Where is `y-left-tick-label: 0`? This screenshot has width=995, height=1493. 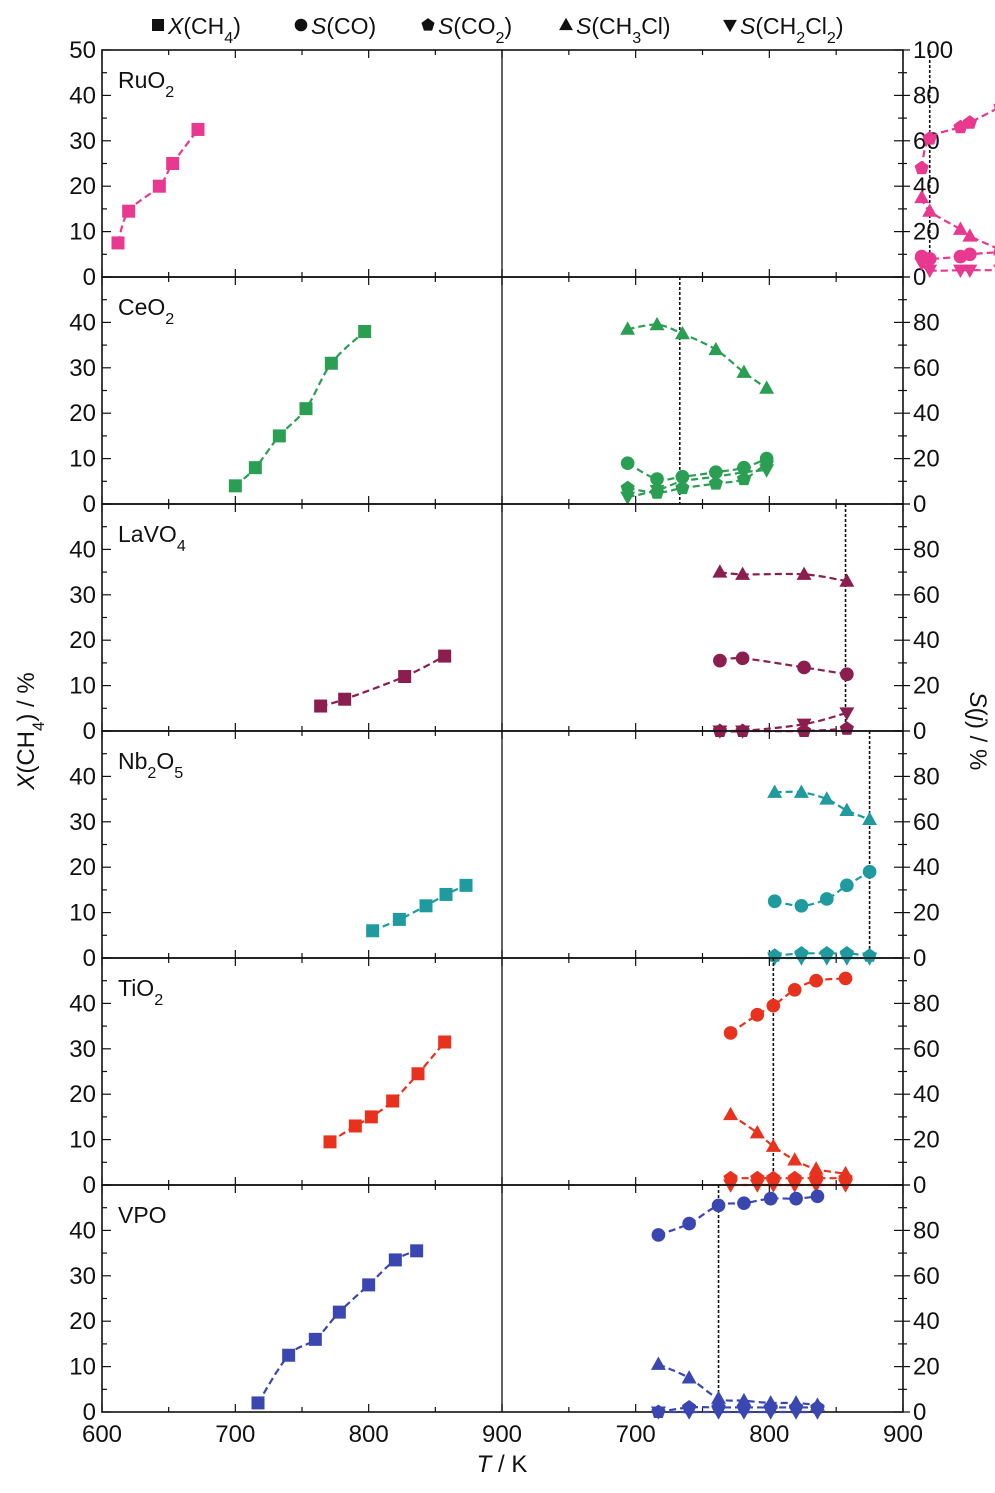 y-left-tick-label: 0 is located at coordinates (89, 504).